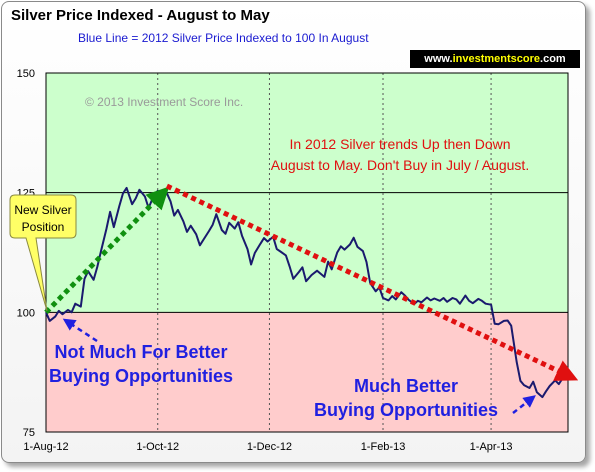  What do you see at coordinates (42, 210) in the screenshot?
I see `callout-line-1: New Silver` at bounding box center [42, 210].